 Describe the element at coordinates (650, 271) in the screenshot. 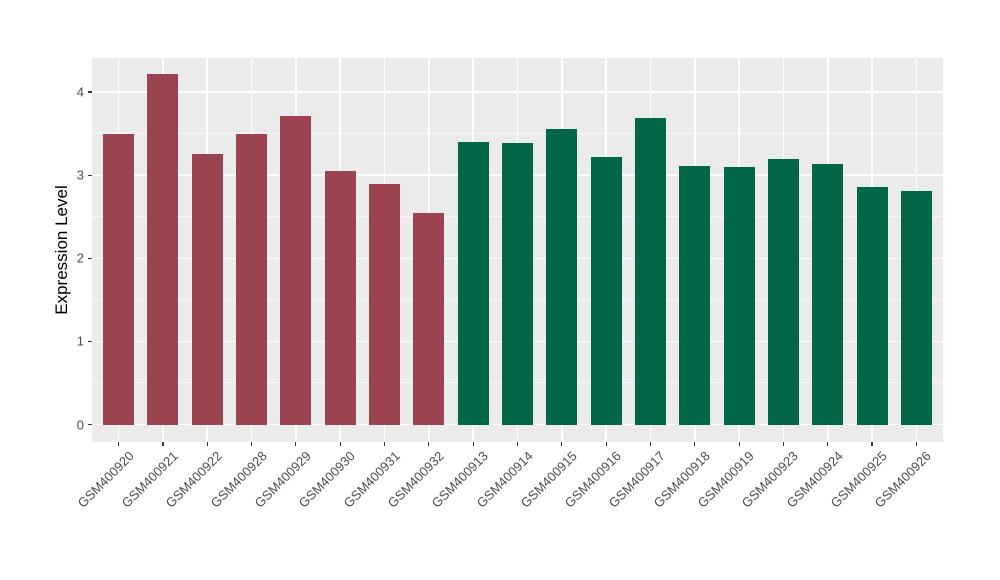

I see `bar-GSM400917` at that location.